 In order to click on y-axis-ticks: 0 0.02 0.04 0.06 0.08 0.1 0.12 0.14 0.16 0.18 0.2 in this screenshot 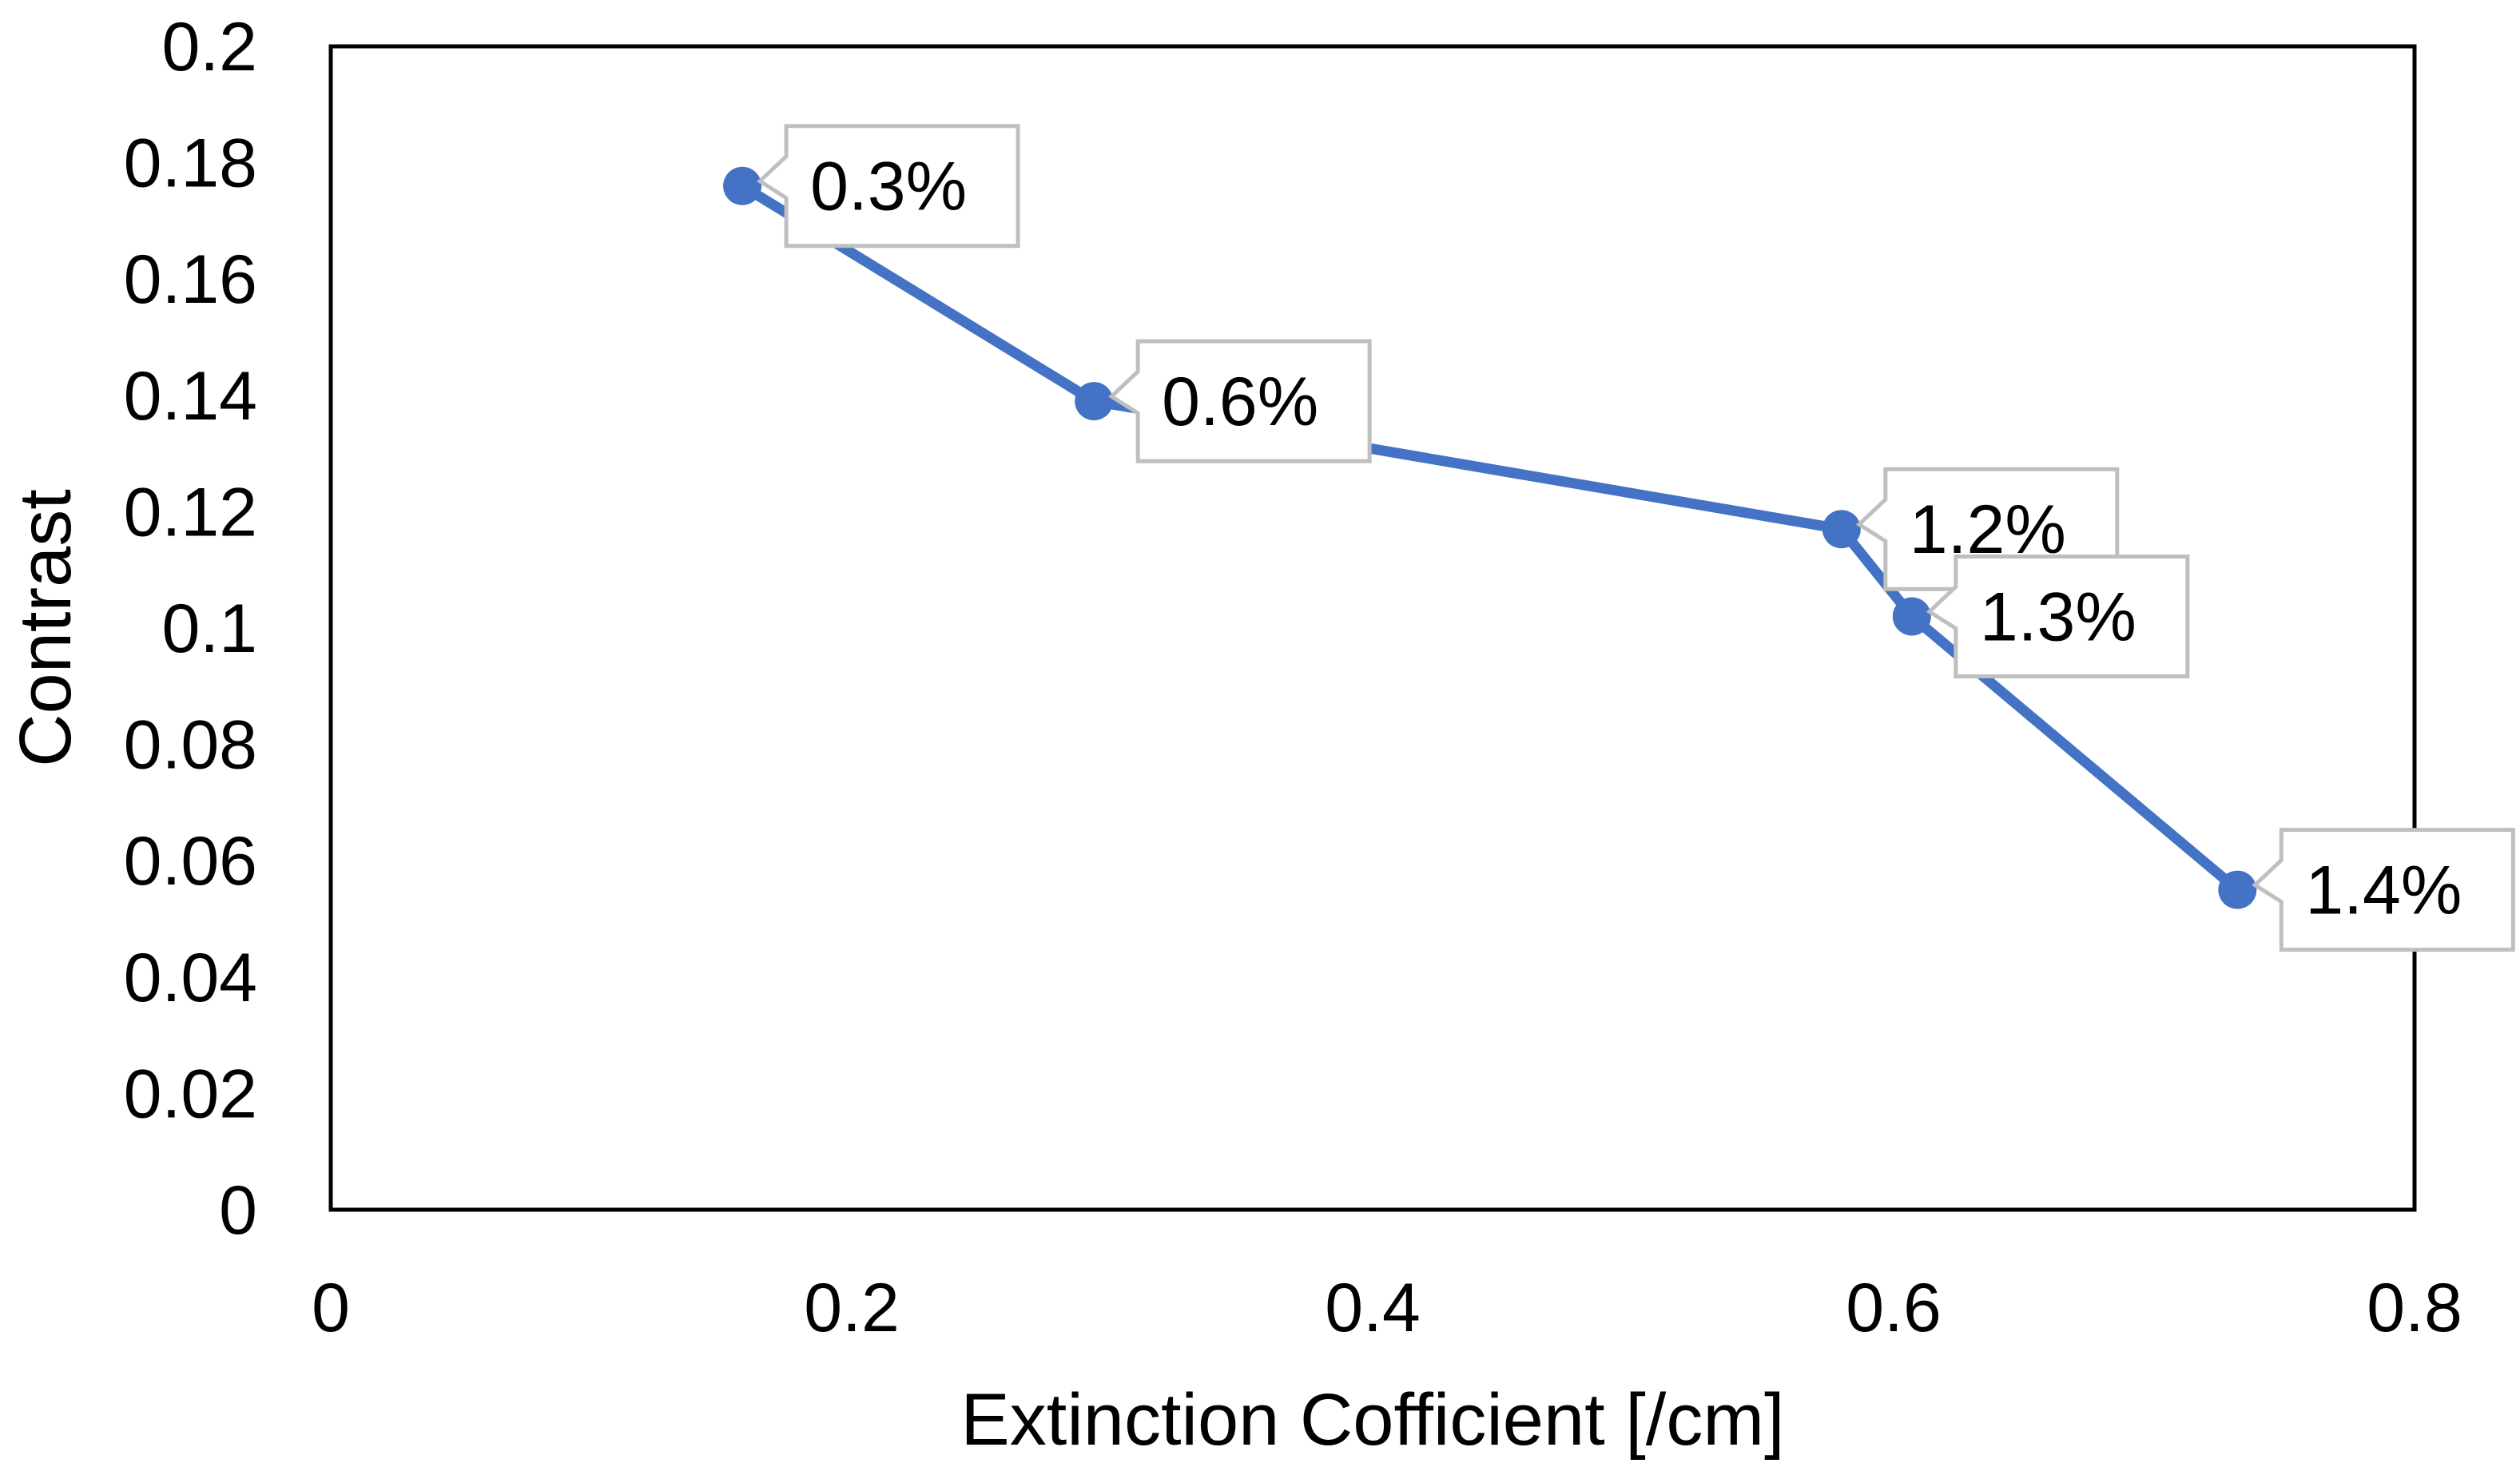, I will do `click(190, 629)`.